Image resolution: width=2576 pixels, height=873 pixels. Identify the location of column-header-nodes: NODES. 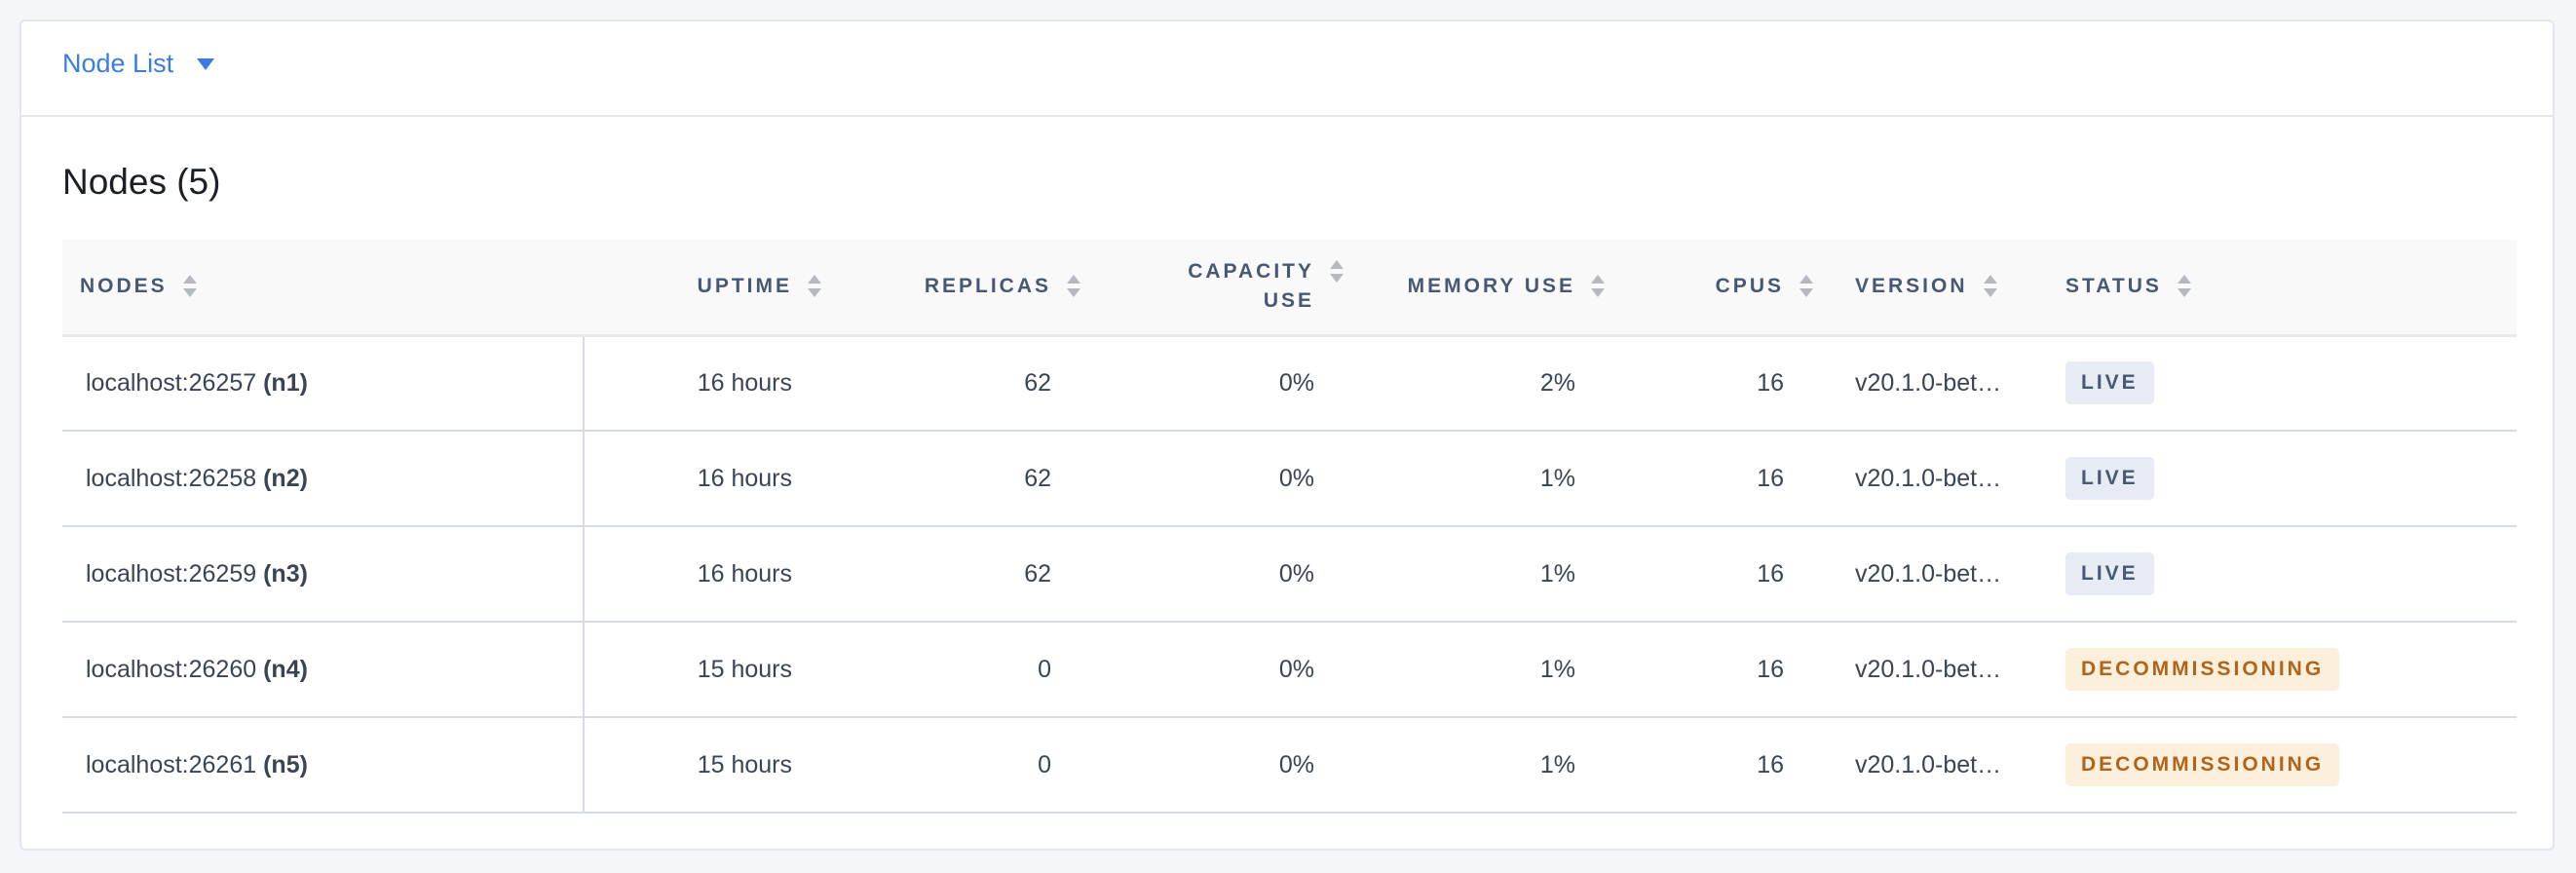
(323, 288).